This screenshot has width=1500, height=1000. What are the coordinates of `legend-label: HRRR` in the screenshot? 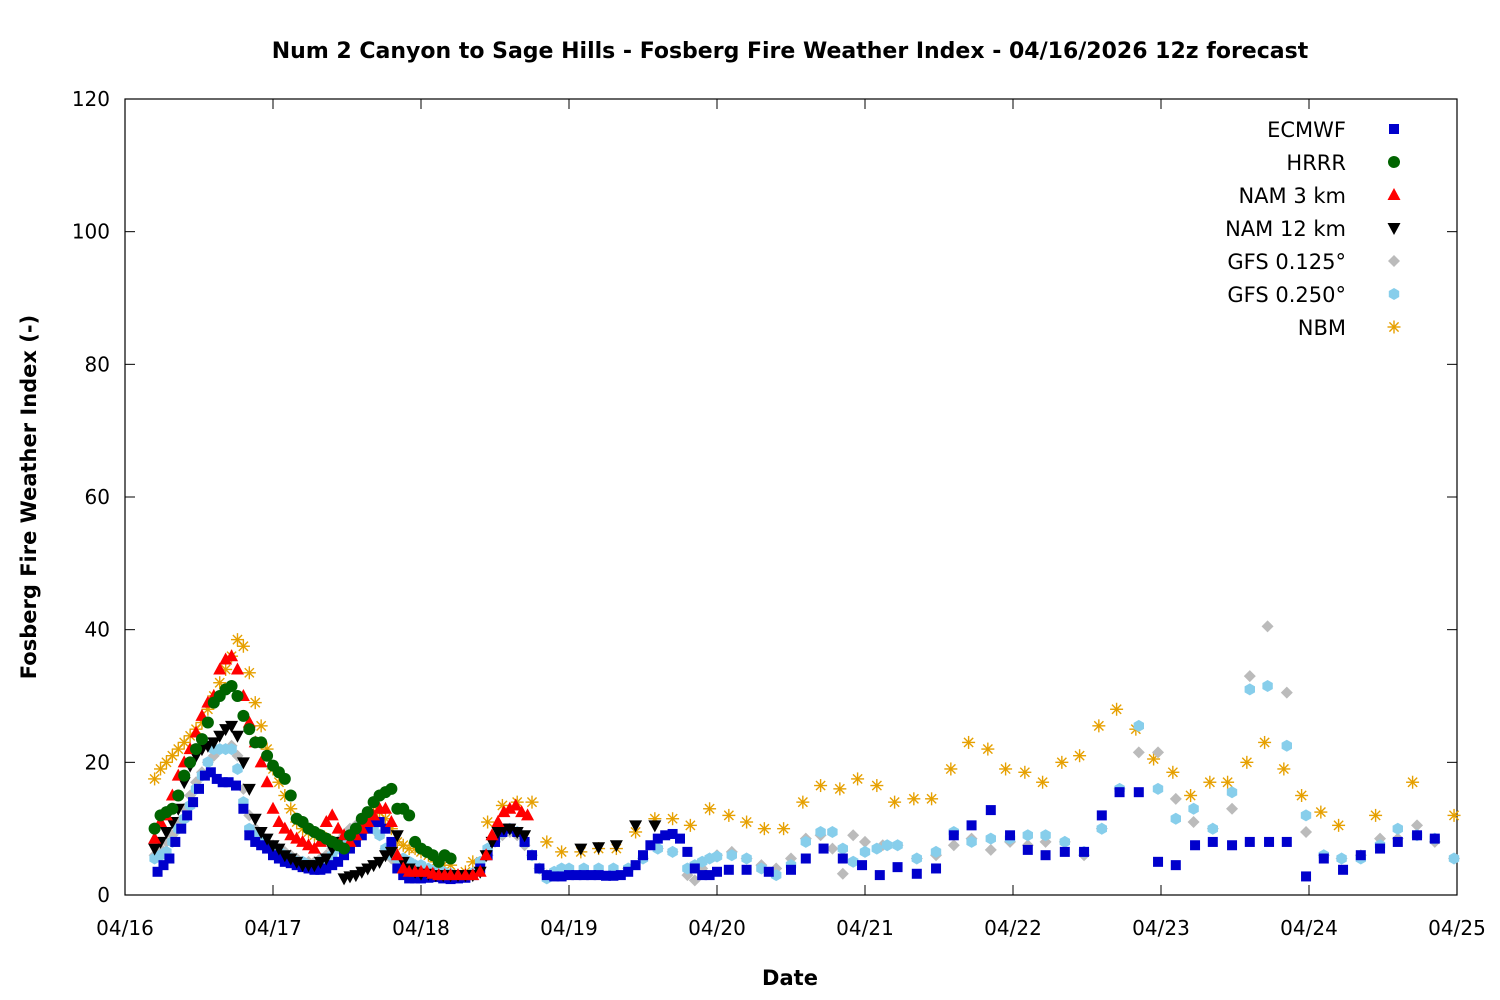 It's located at (1316, 163).